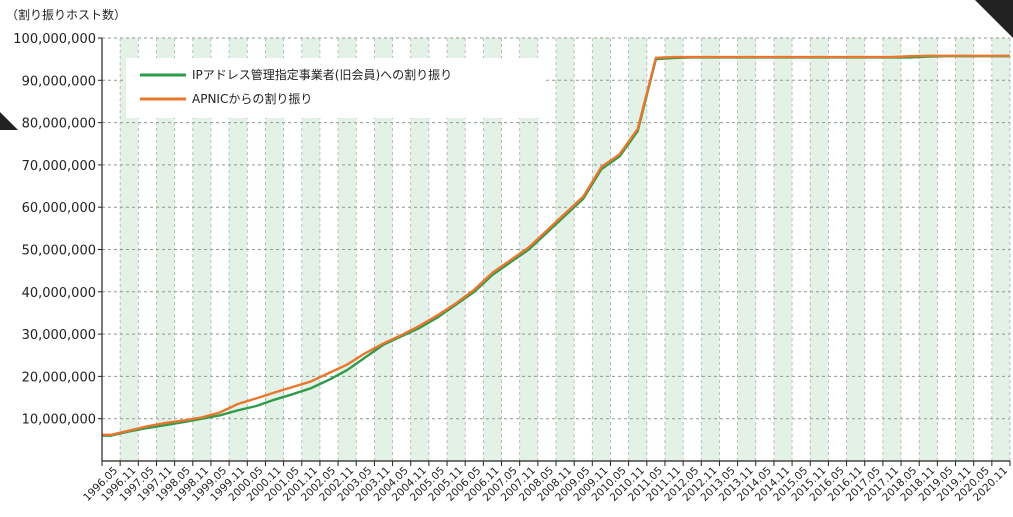  I want to click on band-2018.11, so click(928, 249).